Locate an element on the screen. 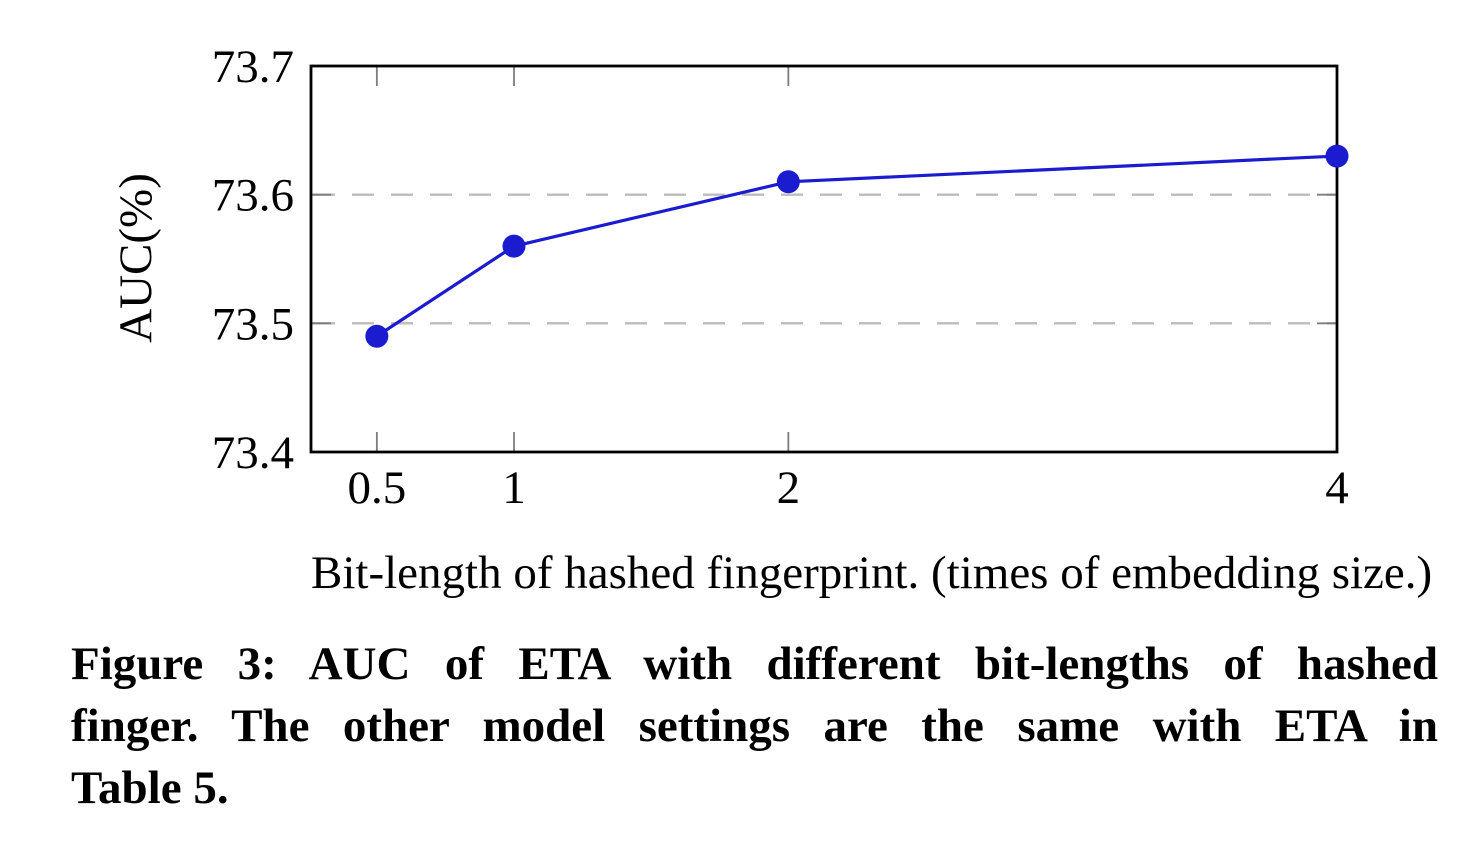 Image resolution: width=1472 pixels, height=866 pixels. x-tick-label: 0.5 is located at coordinates (376, 488).